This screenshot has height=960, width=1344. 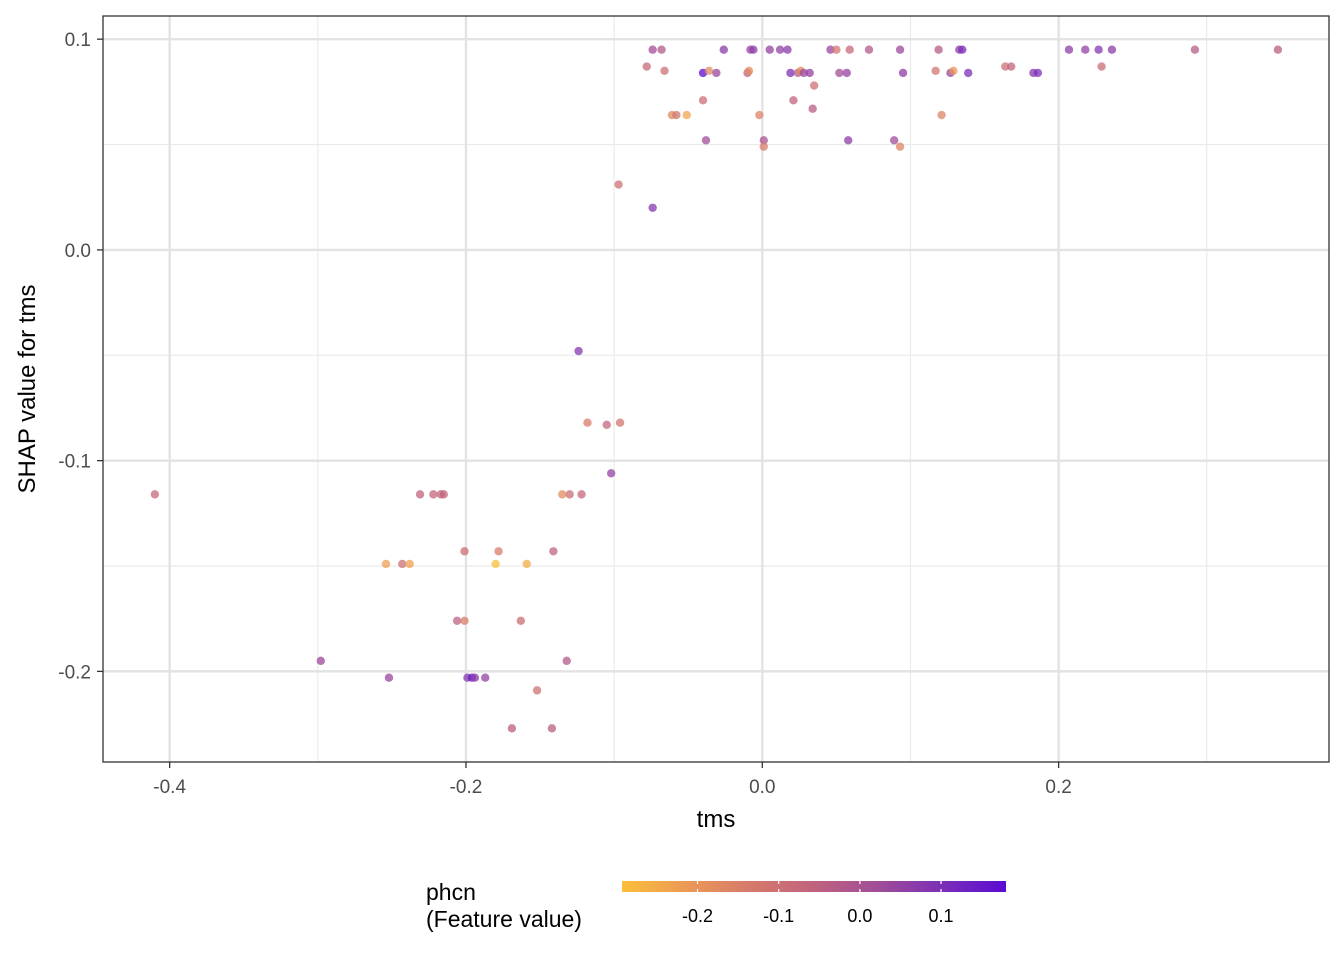 What do you see at coordinates (716, 819) in the screenshot?
I see `x-axis-title: tms` at bounding box center [716, 819].